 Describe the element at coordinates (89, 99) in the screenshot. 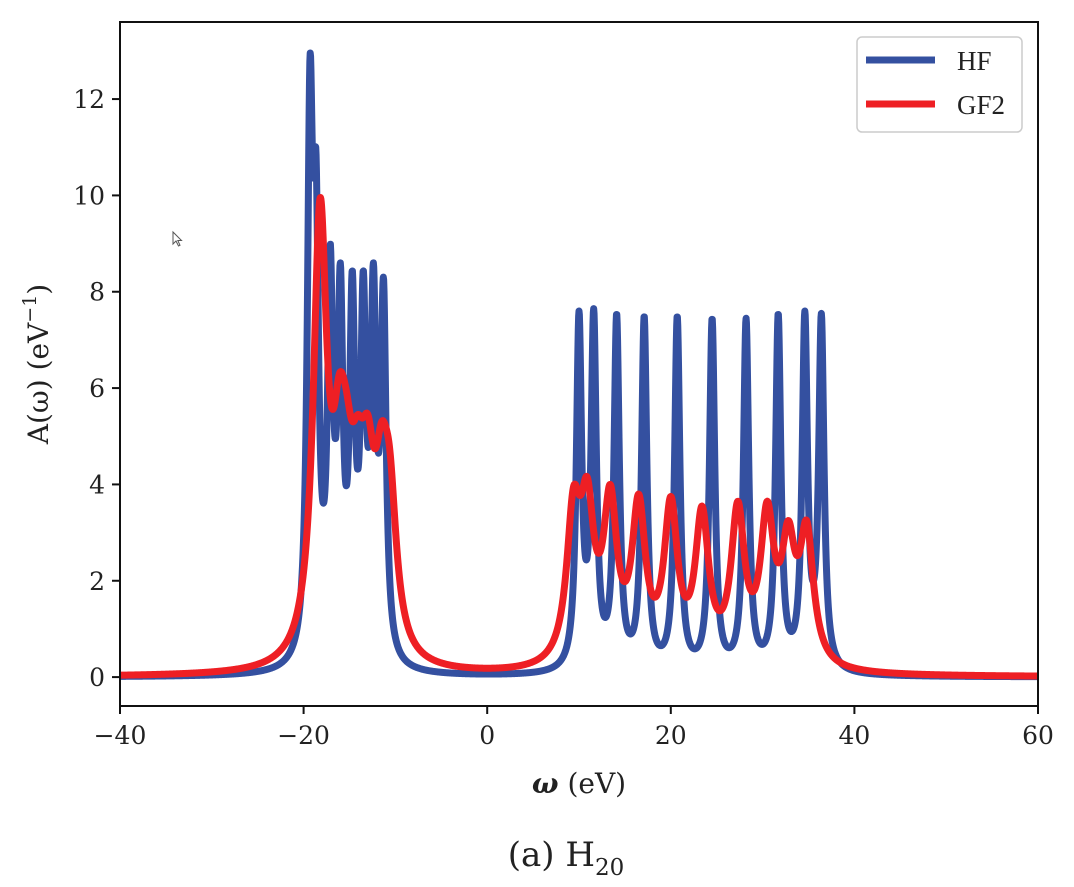

I see `y-tick-label: 12` at that location.